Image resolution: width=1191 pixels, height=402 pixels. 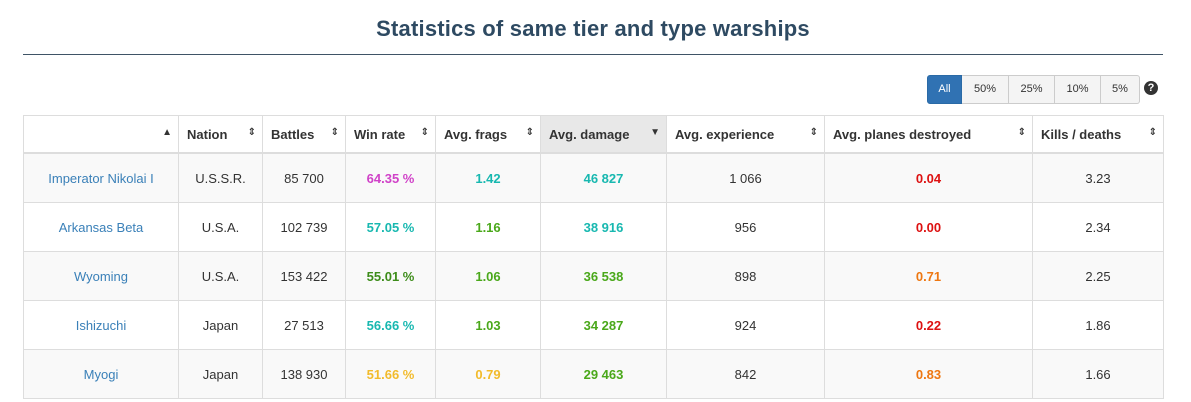 What do you see at coordinates (745, 325) in the screenshot?
I see `avg-experience-cell: 924` at bounding box center [745, 325].